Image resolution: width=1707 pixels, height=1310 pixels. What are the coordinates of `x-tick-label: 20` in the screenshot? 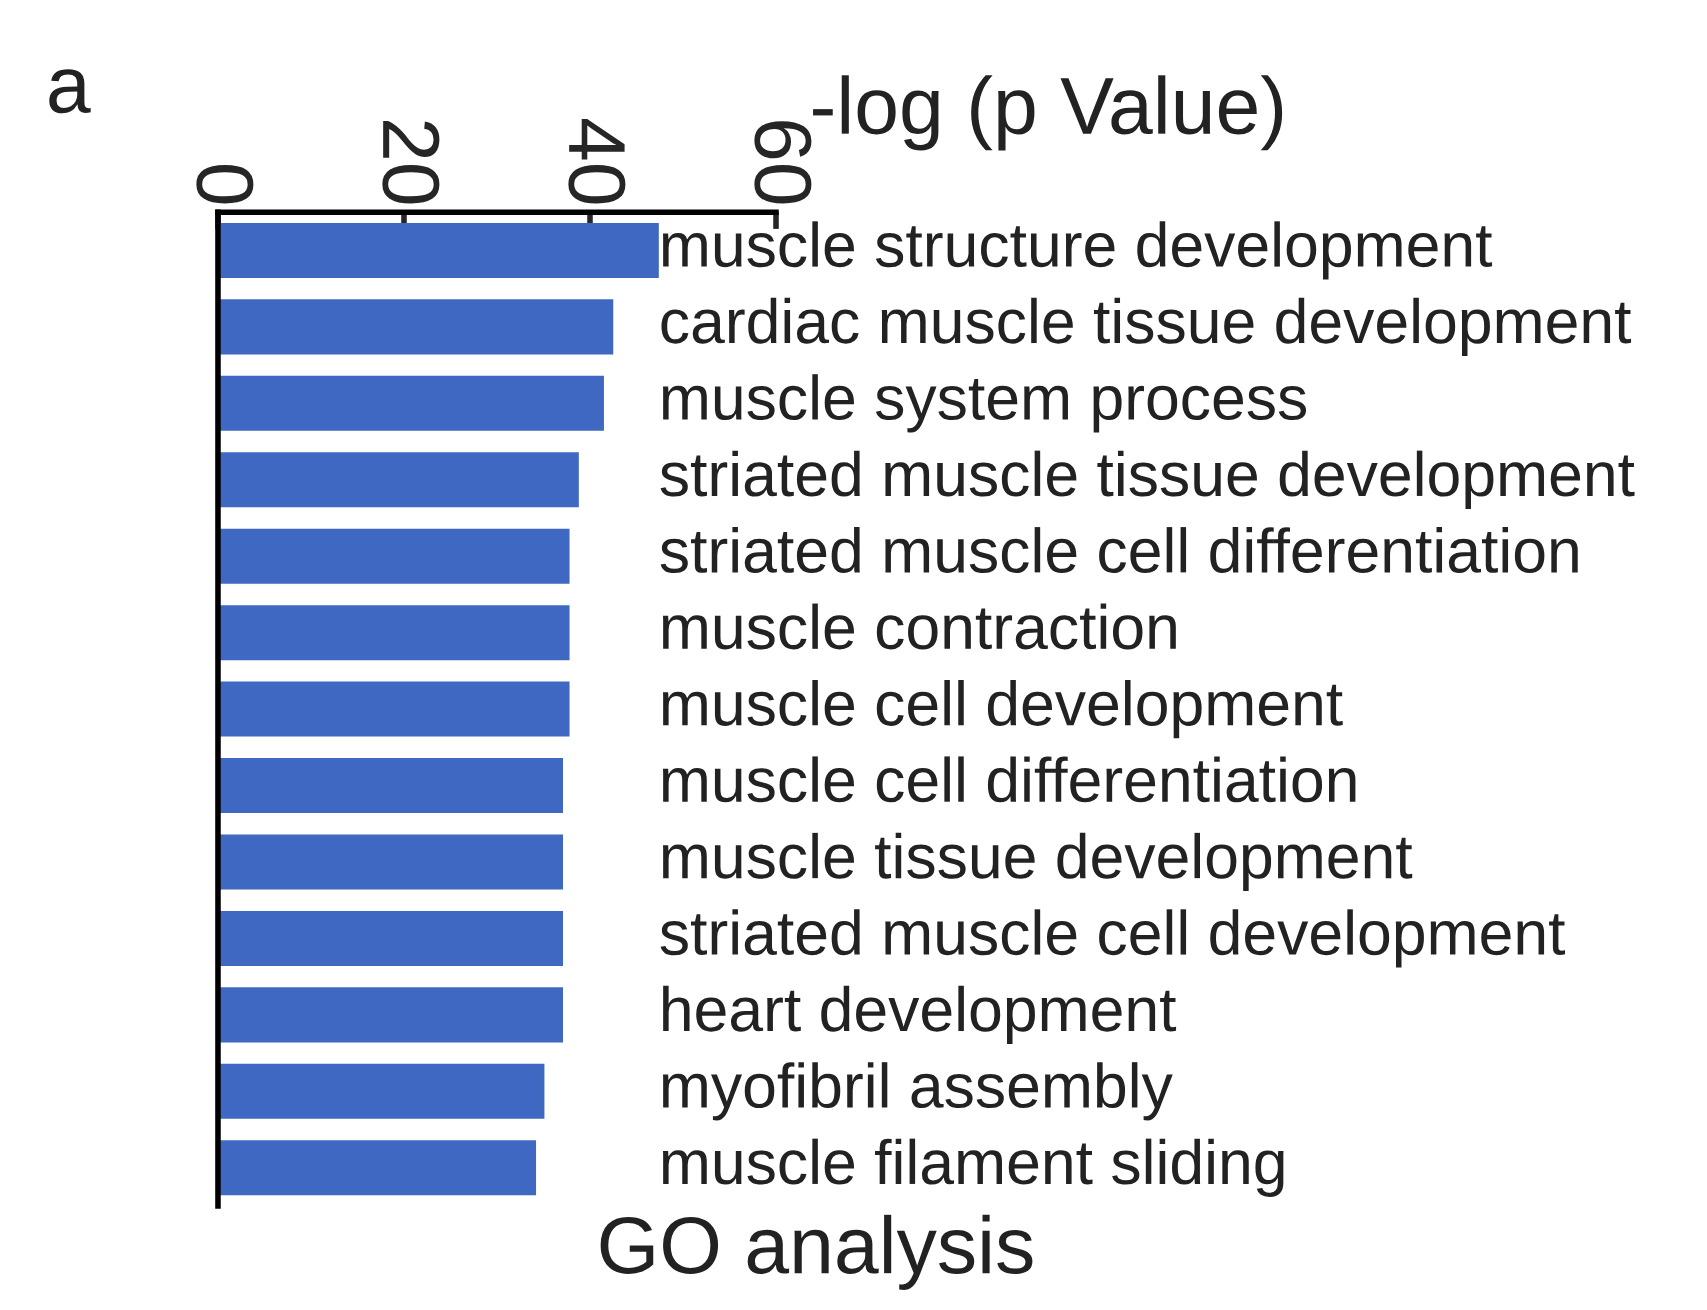 It's located at (411, 162).